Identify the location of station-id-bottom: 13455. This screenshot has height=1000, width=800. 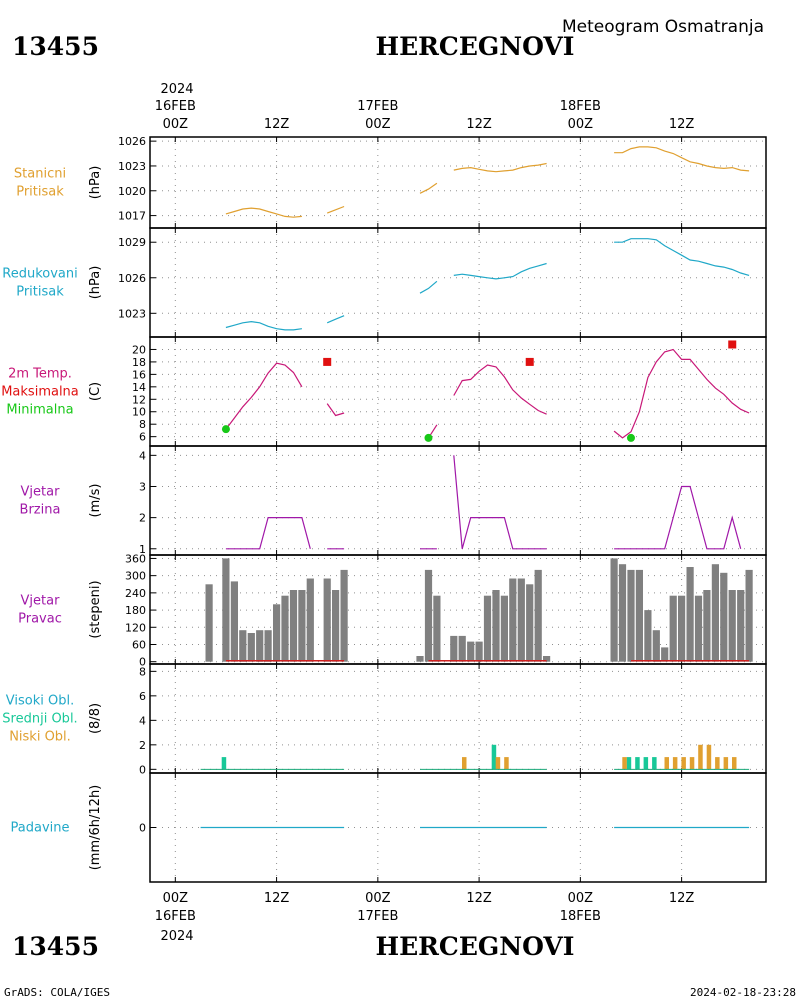
(55, 946).